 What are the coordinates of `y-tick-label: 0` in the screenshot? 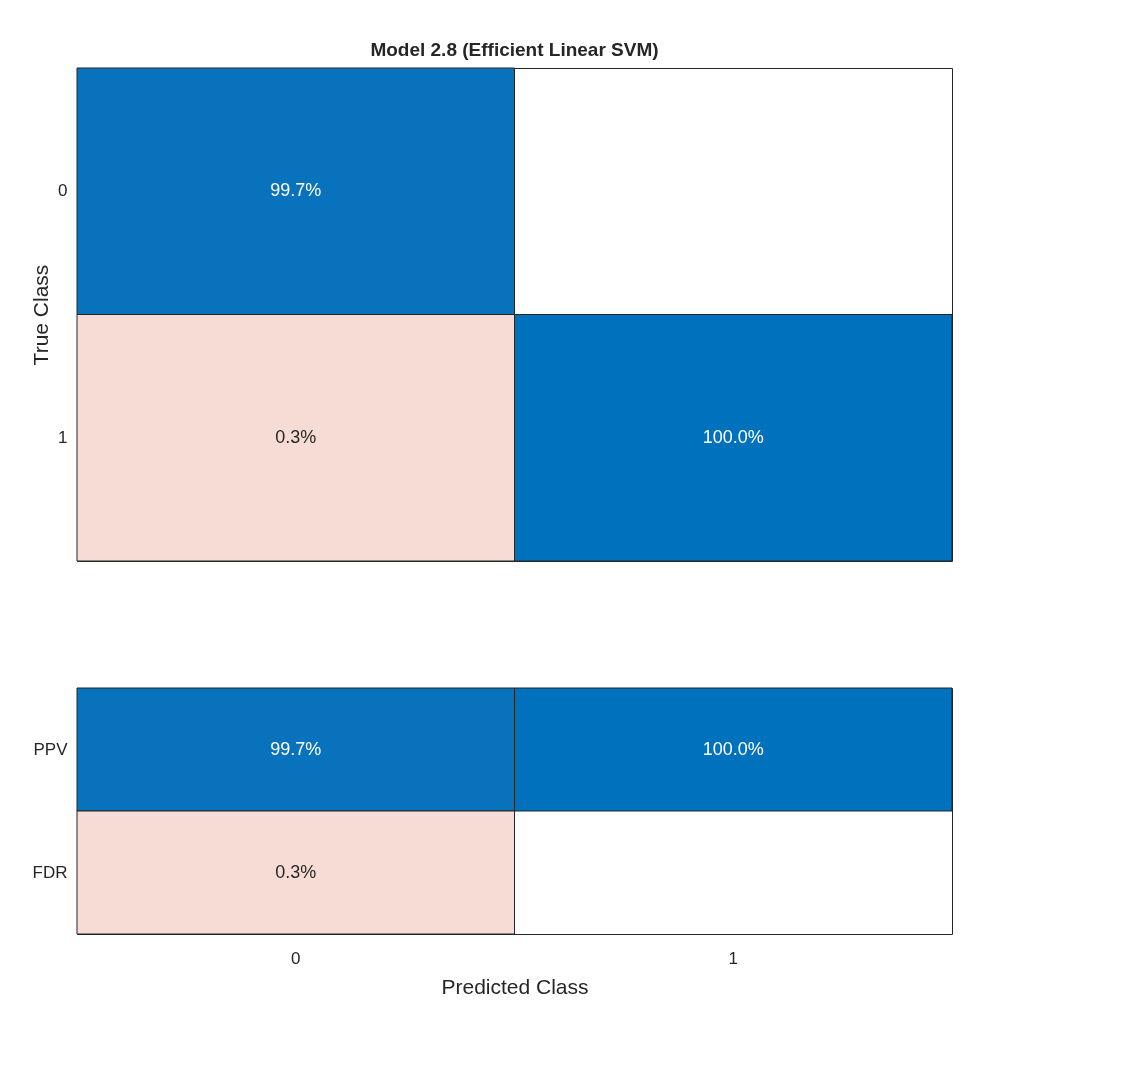 It's located at (63, 191).